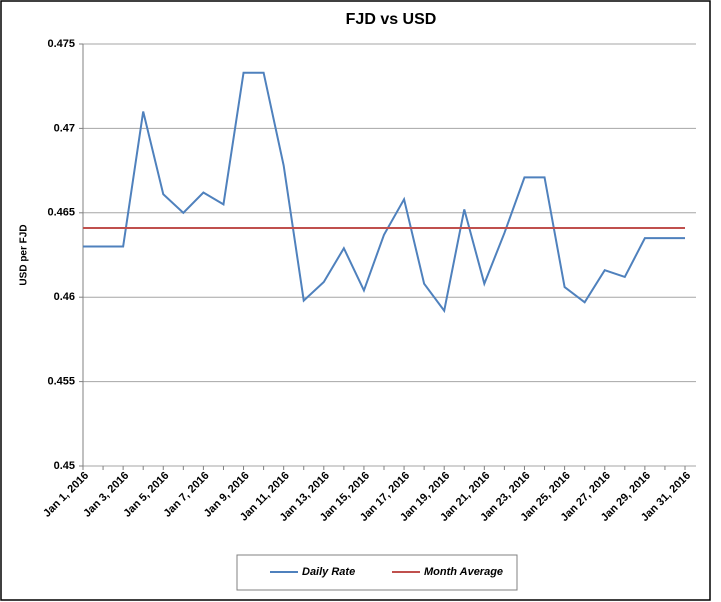 This screenshot has width=721, height=602. What do you see at coordinates (61, 213) in the screenshot?
I see `y-tick-label: 0.465` at bounding box center [61, 213].